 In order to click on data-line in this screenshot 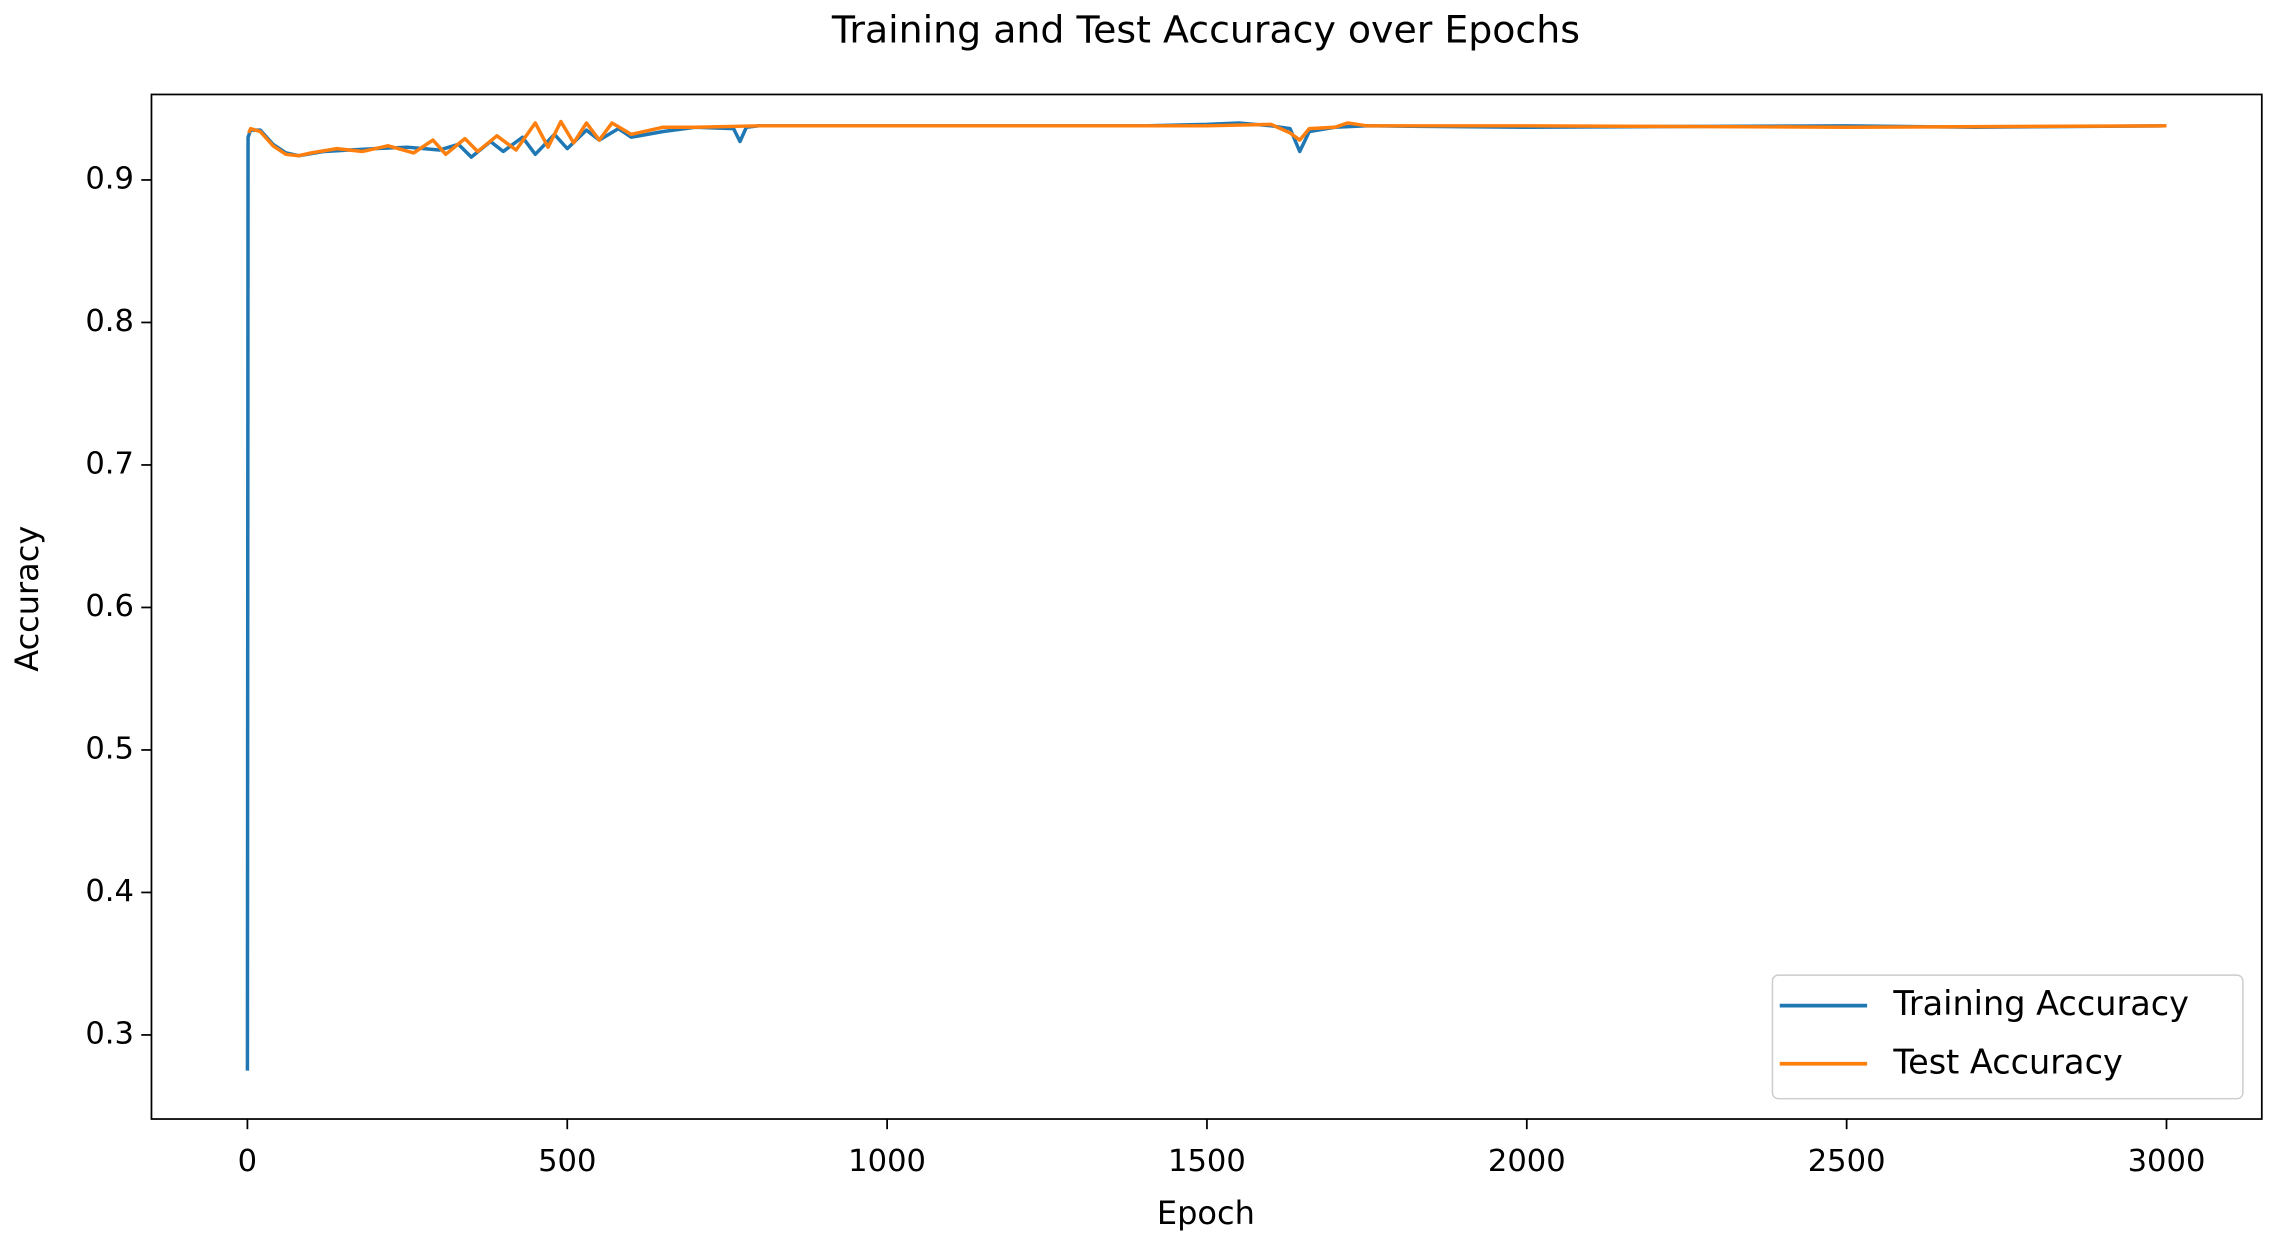, I will do `click(1207, 138)`.